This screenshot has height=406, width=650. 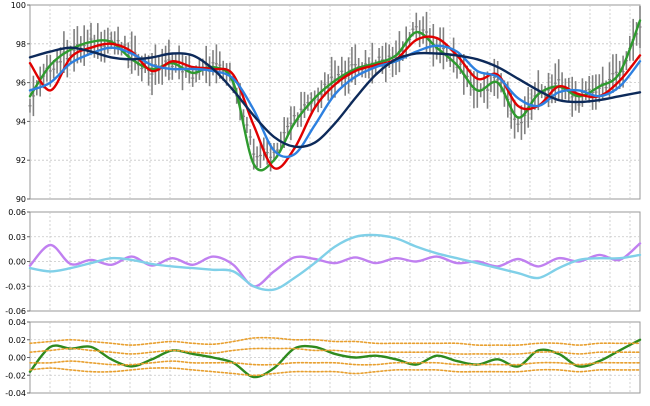 I want to click on y-tick-label: 0.04, so click(x=17, y=322).